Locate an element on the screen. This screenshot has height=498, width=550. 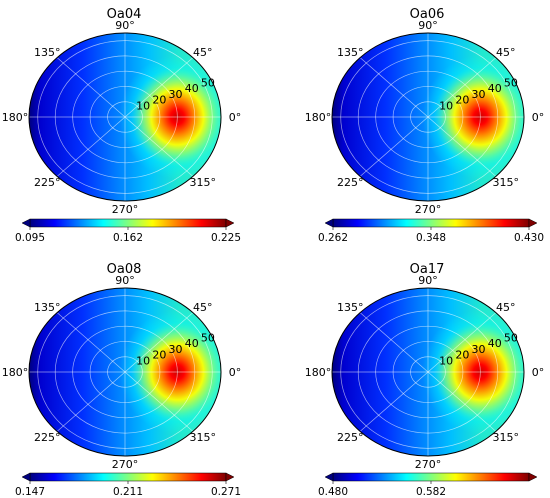
colorbar-tick-label: 0.582 is located at coordinates (431, 492).